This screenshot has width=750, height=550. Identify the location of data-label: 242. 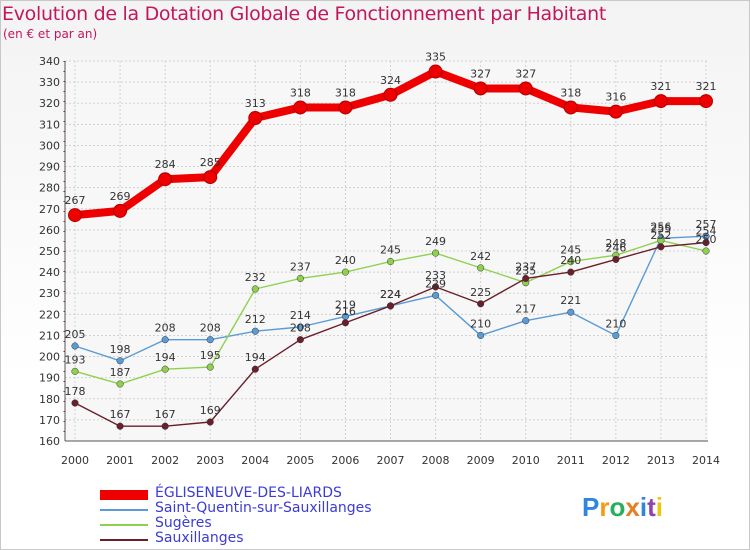
(480, 256).